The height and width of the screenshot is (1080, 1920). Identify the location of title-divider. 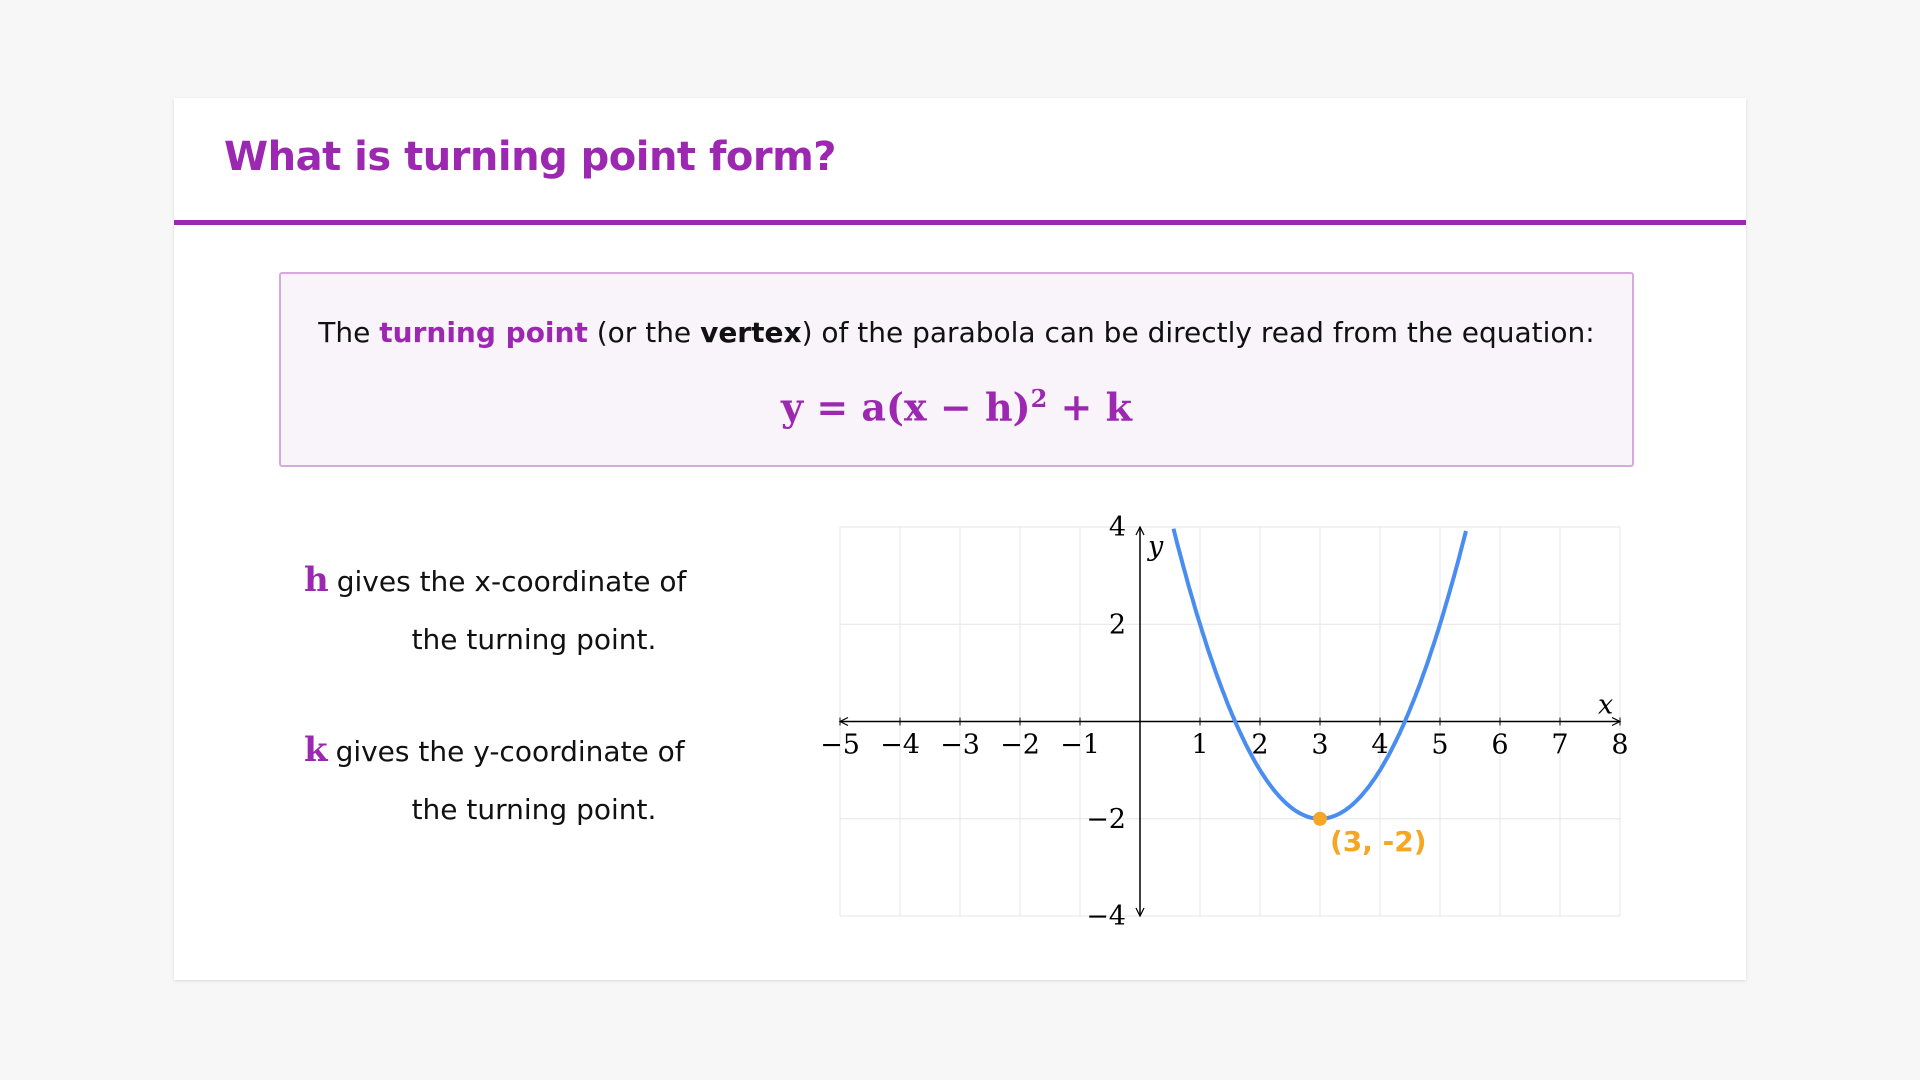
(960, 222).